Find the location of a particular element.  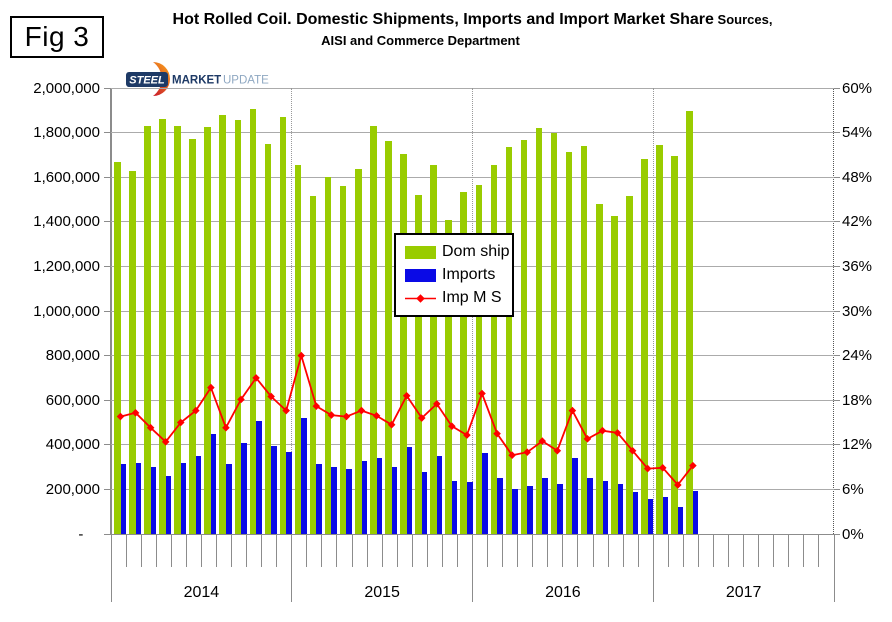

legend-item-imp-ms: Imp M S is located at coordinates (458, 298).